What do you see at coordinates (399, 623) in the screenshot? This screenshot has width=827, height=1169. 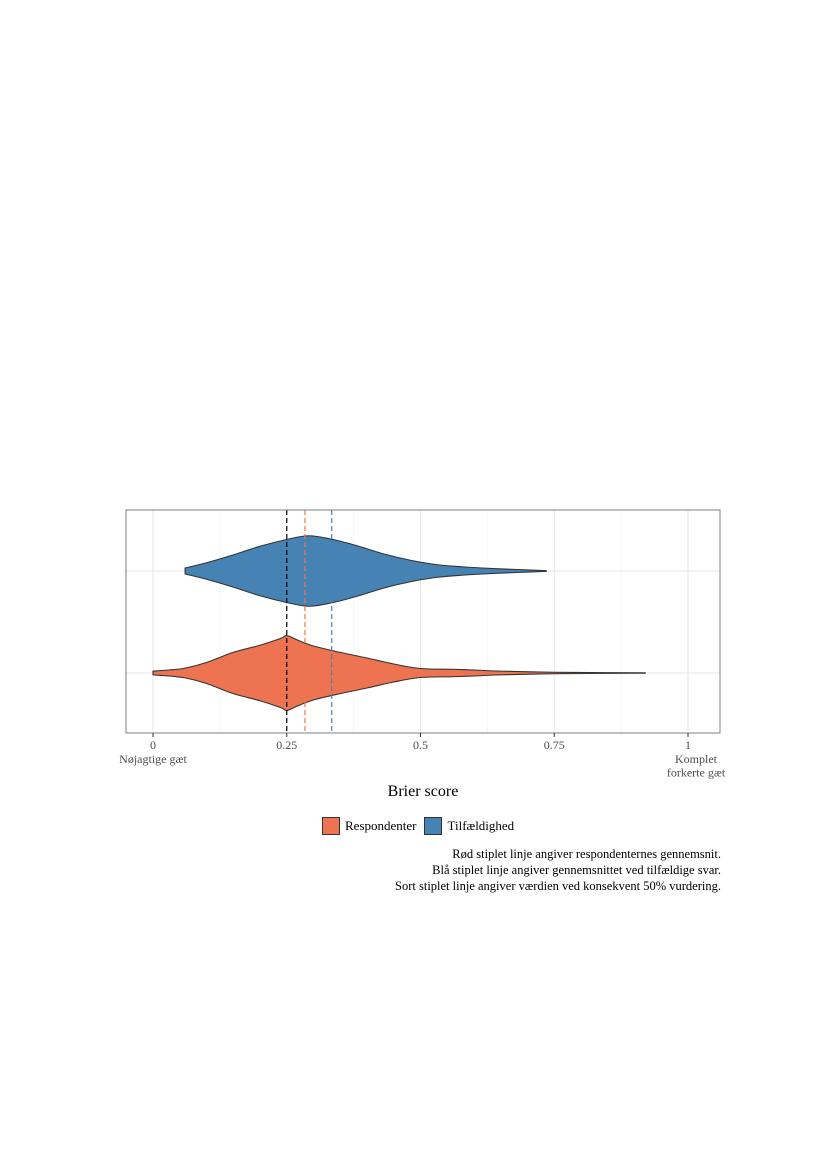 I see `violins` at bounding box center [399, 623].